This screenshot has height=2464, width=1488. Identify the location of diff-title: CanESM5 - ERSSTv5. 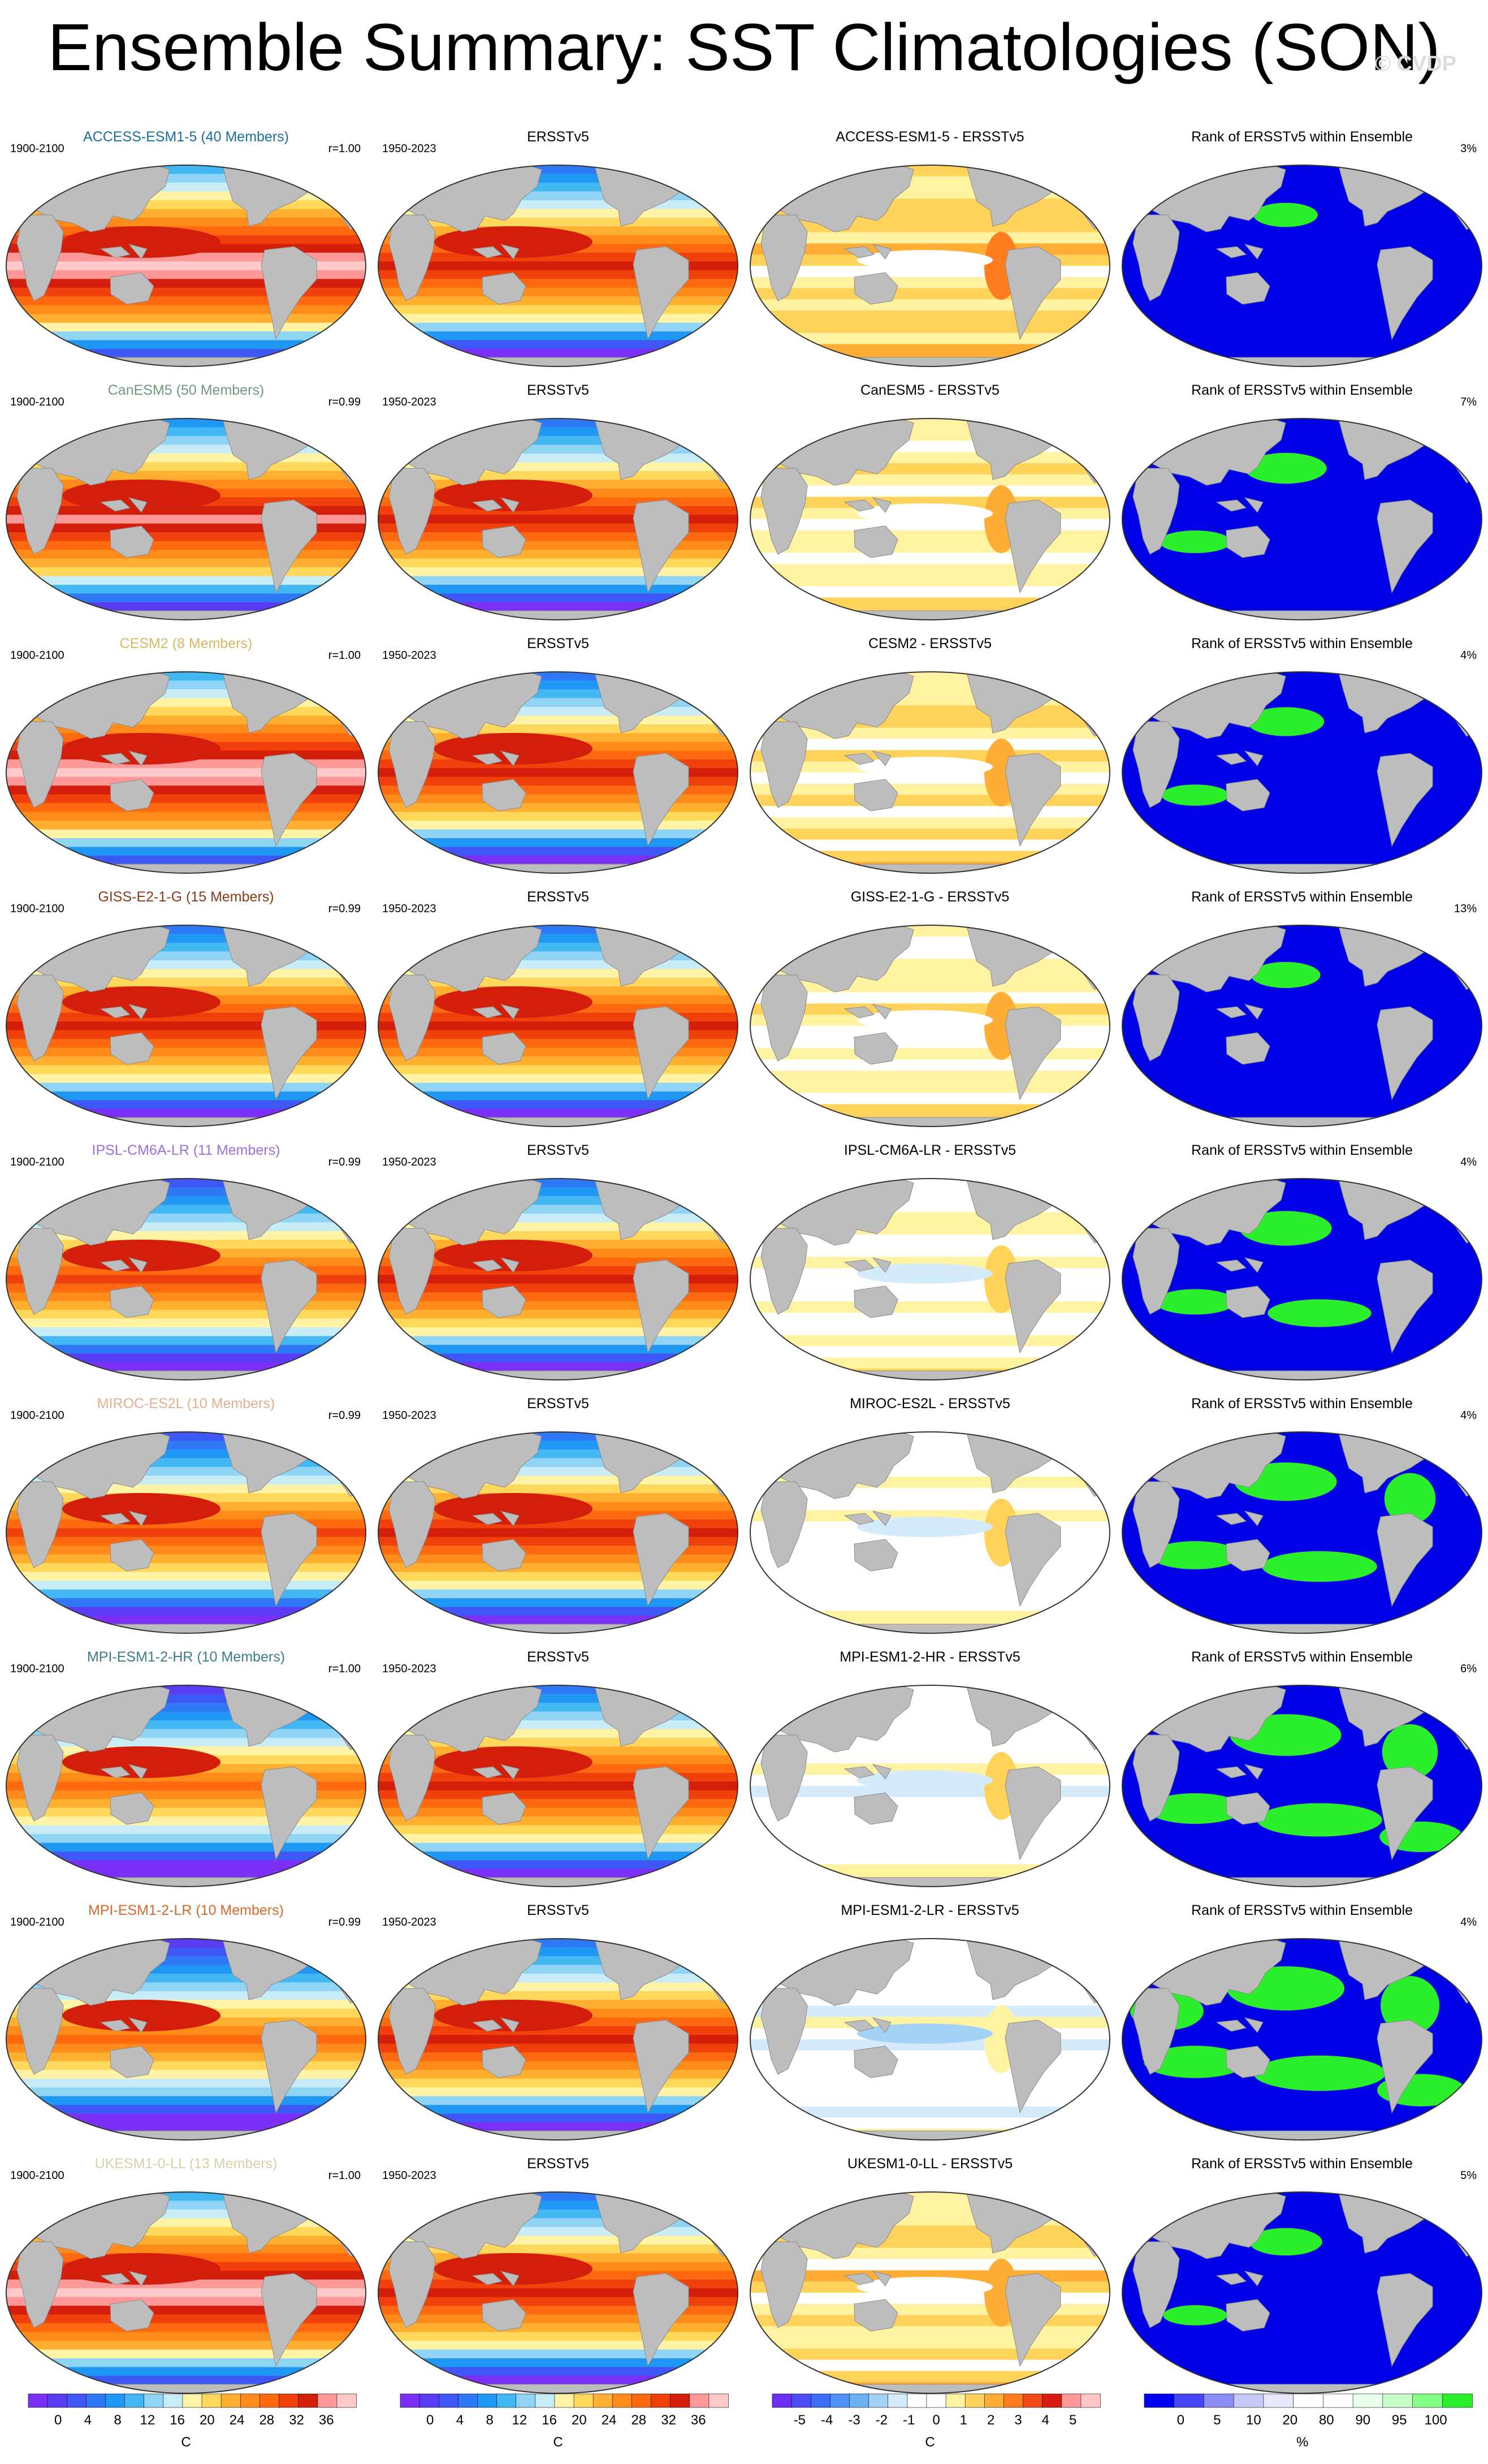
(930, 390).